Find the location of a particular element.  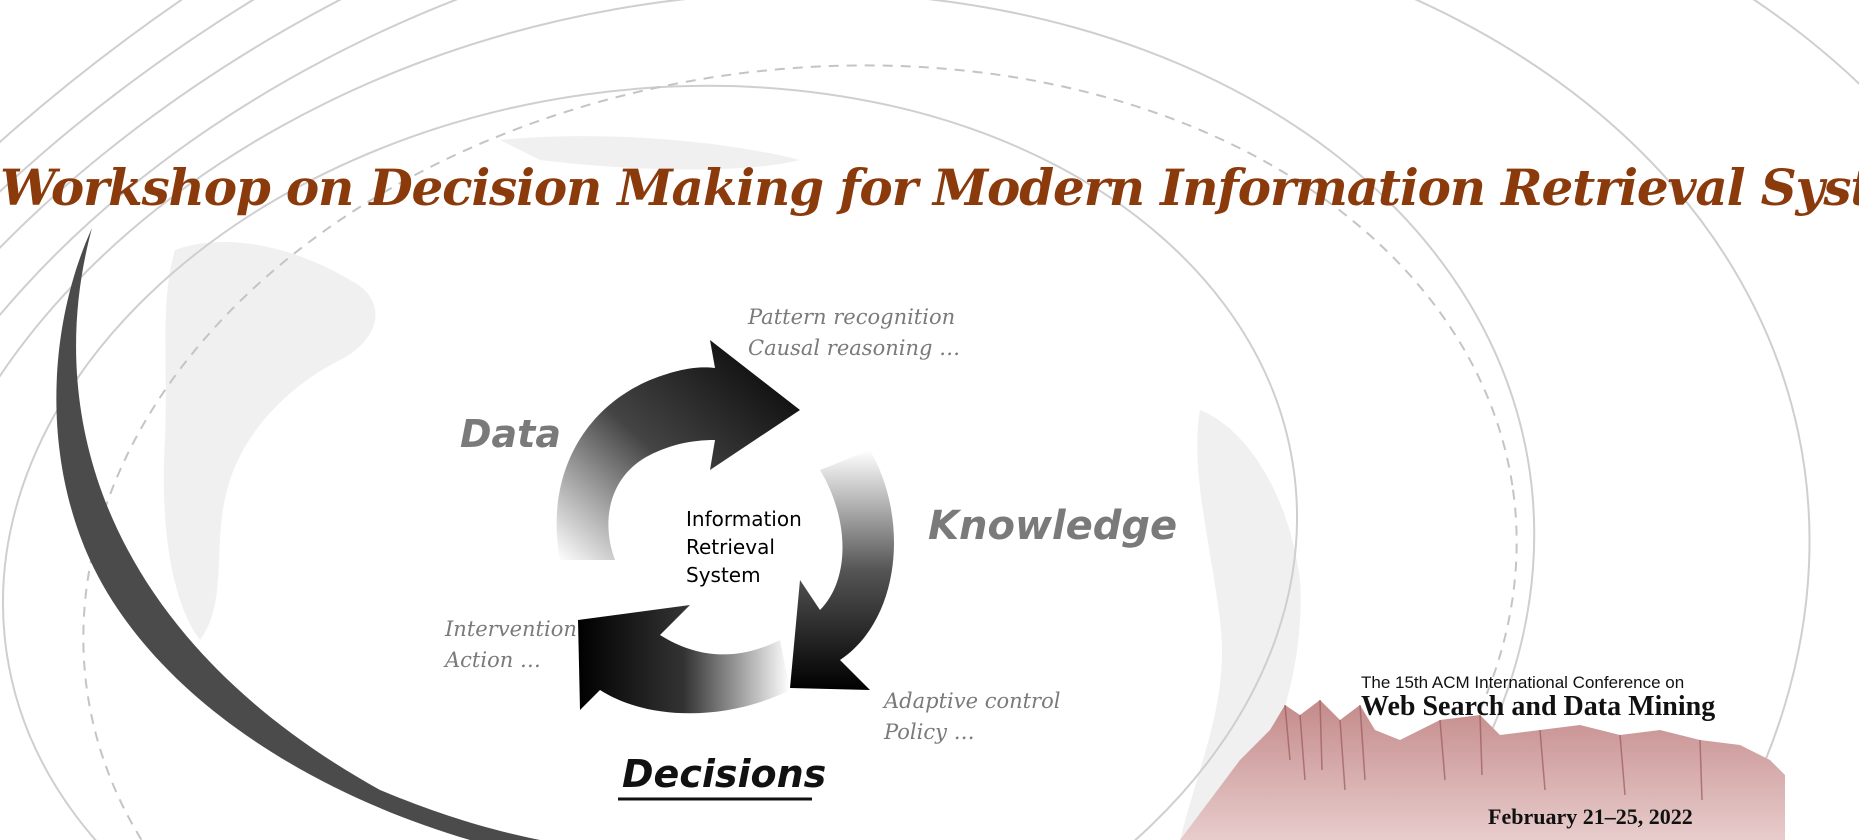

node-decisions-label: Decisions is located at coordinates (724, 774).